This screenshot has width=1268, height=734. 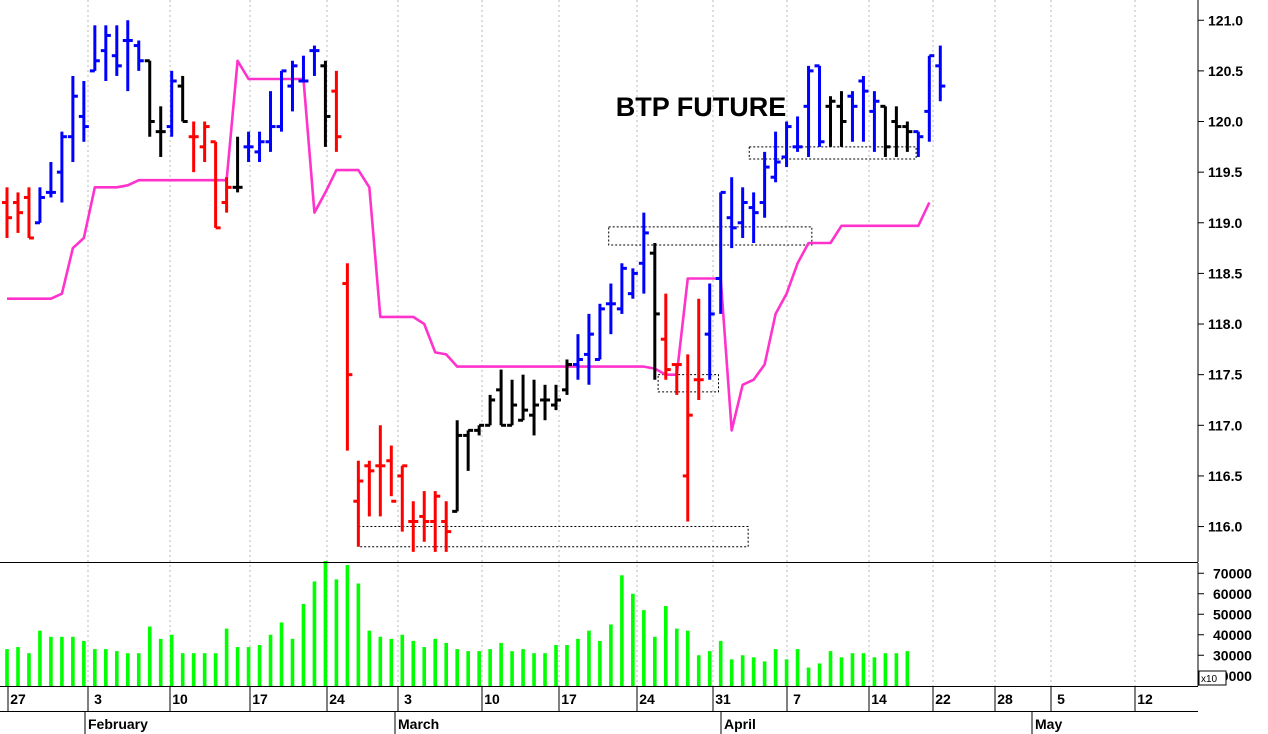 I want to click on price-tick-label: 116.0, so click(x=1225, y=527).